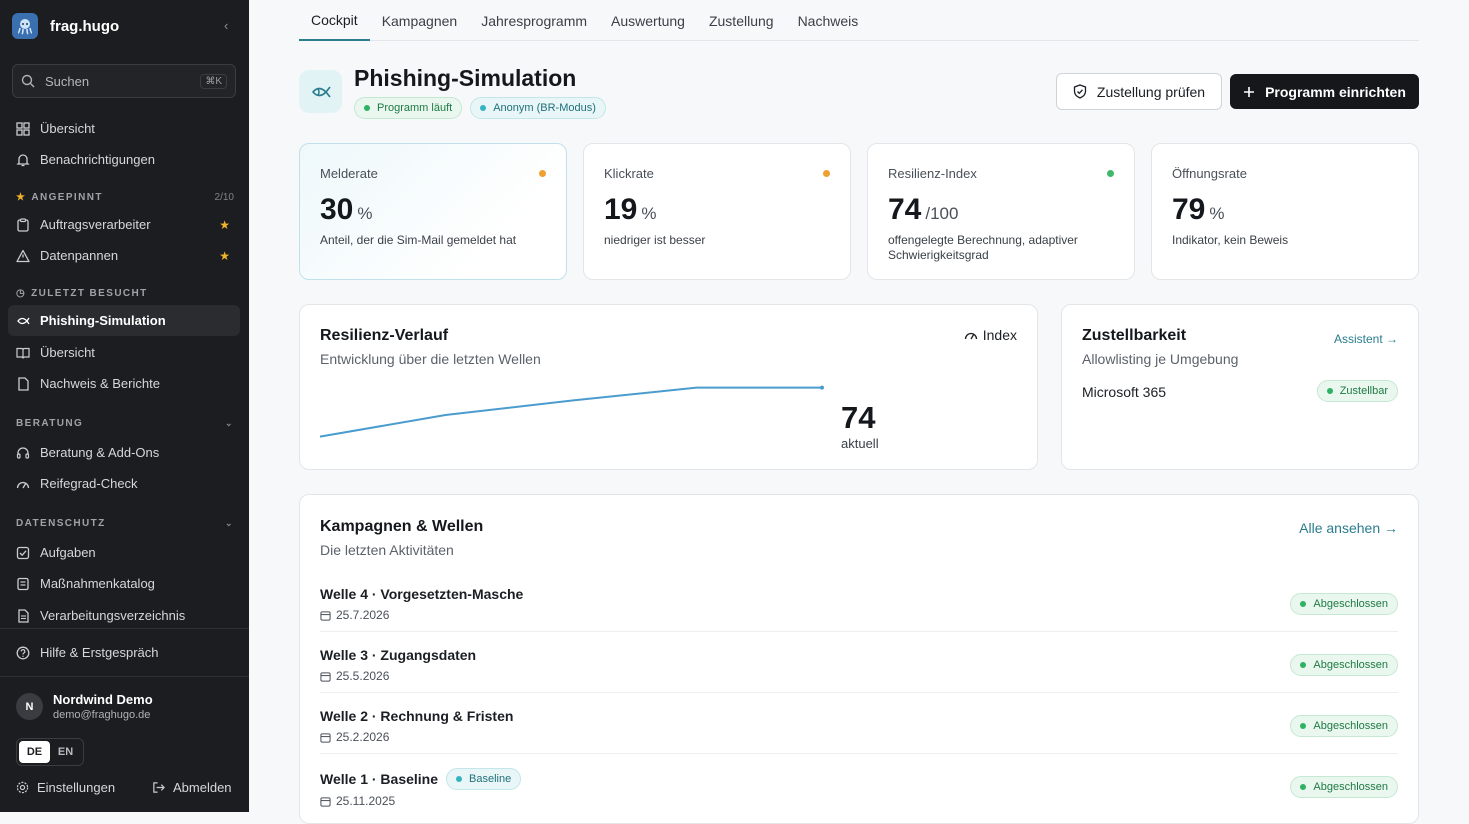 The width and height of the screenshot is (1469, 824). What do you see at coordinates (95, 224) in the screenshot?
I see `sidebar-item-label: Auftragsverarbeiter` at bounding box center [95, 224].